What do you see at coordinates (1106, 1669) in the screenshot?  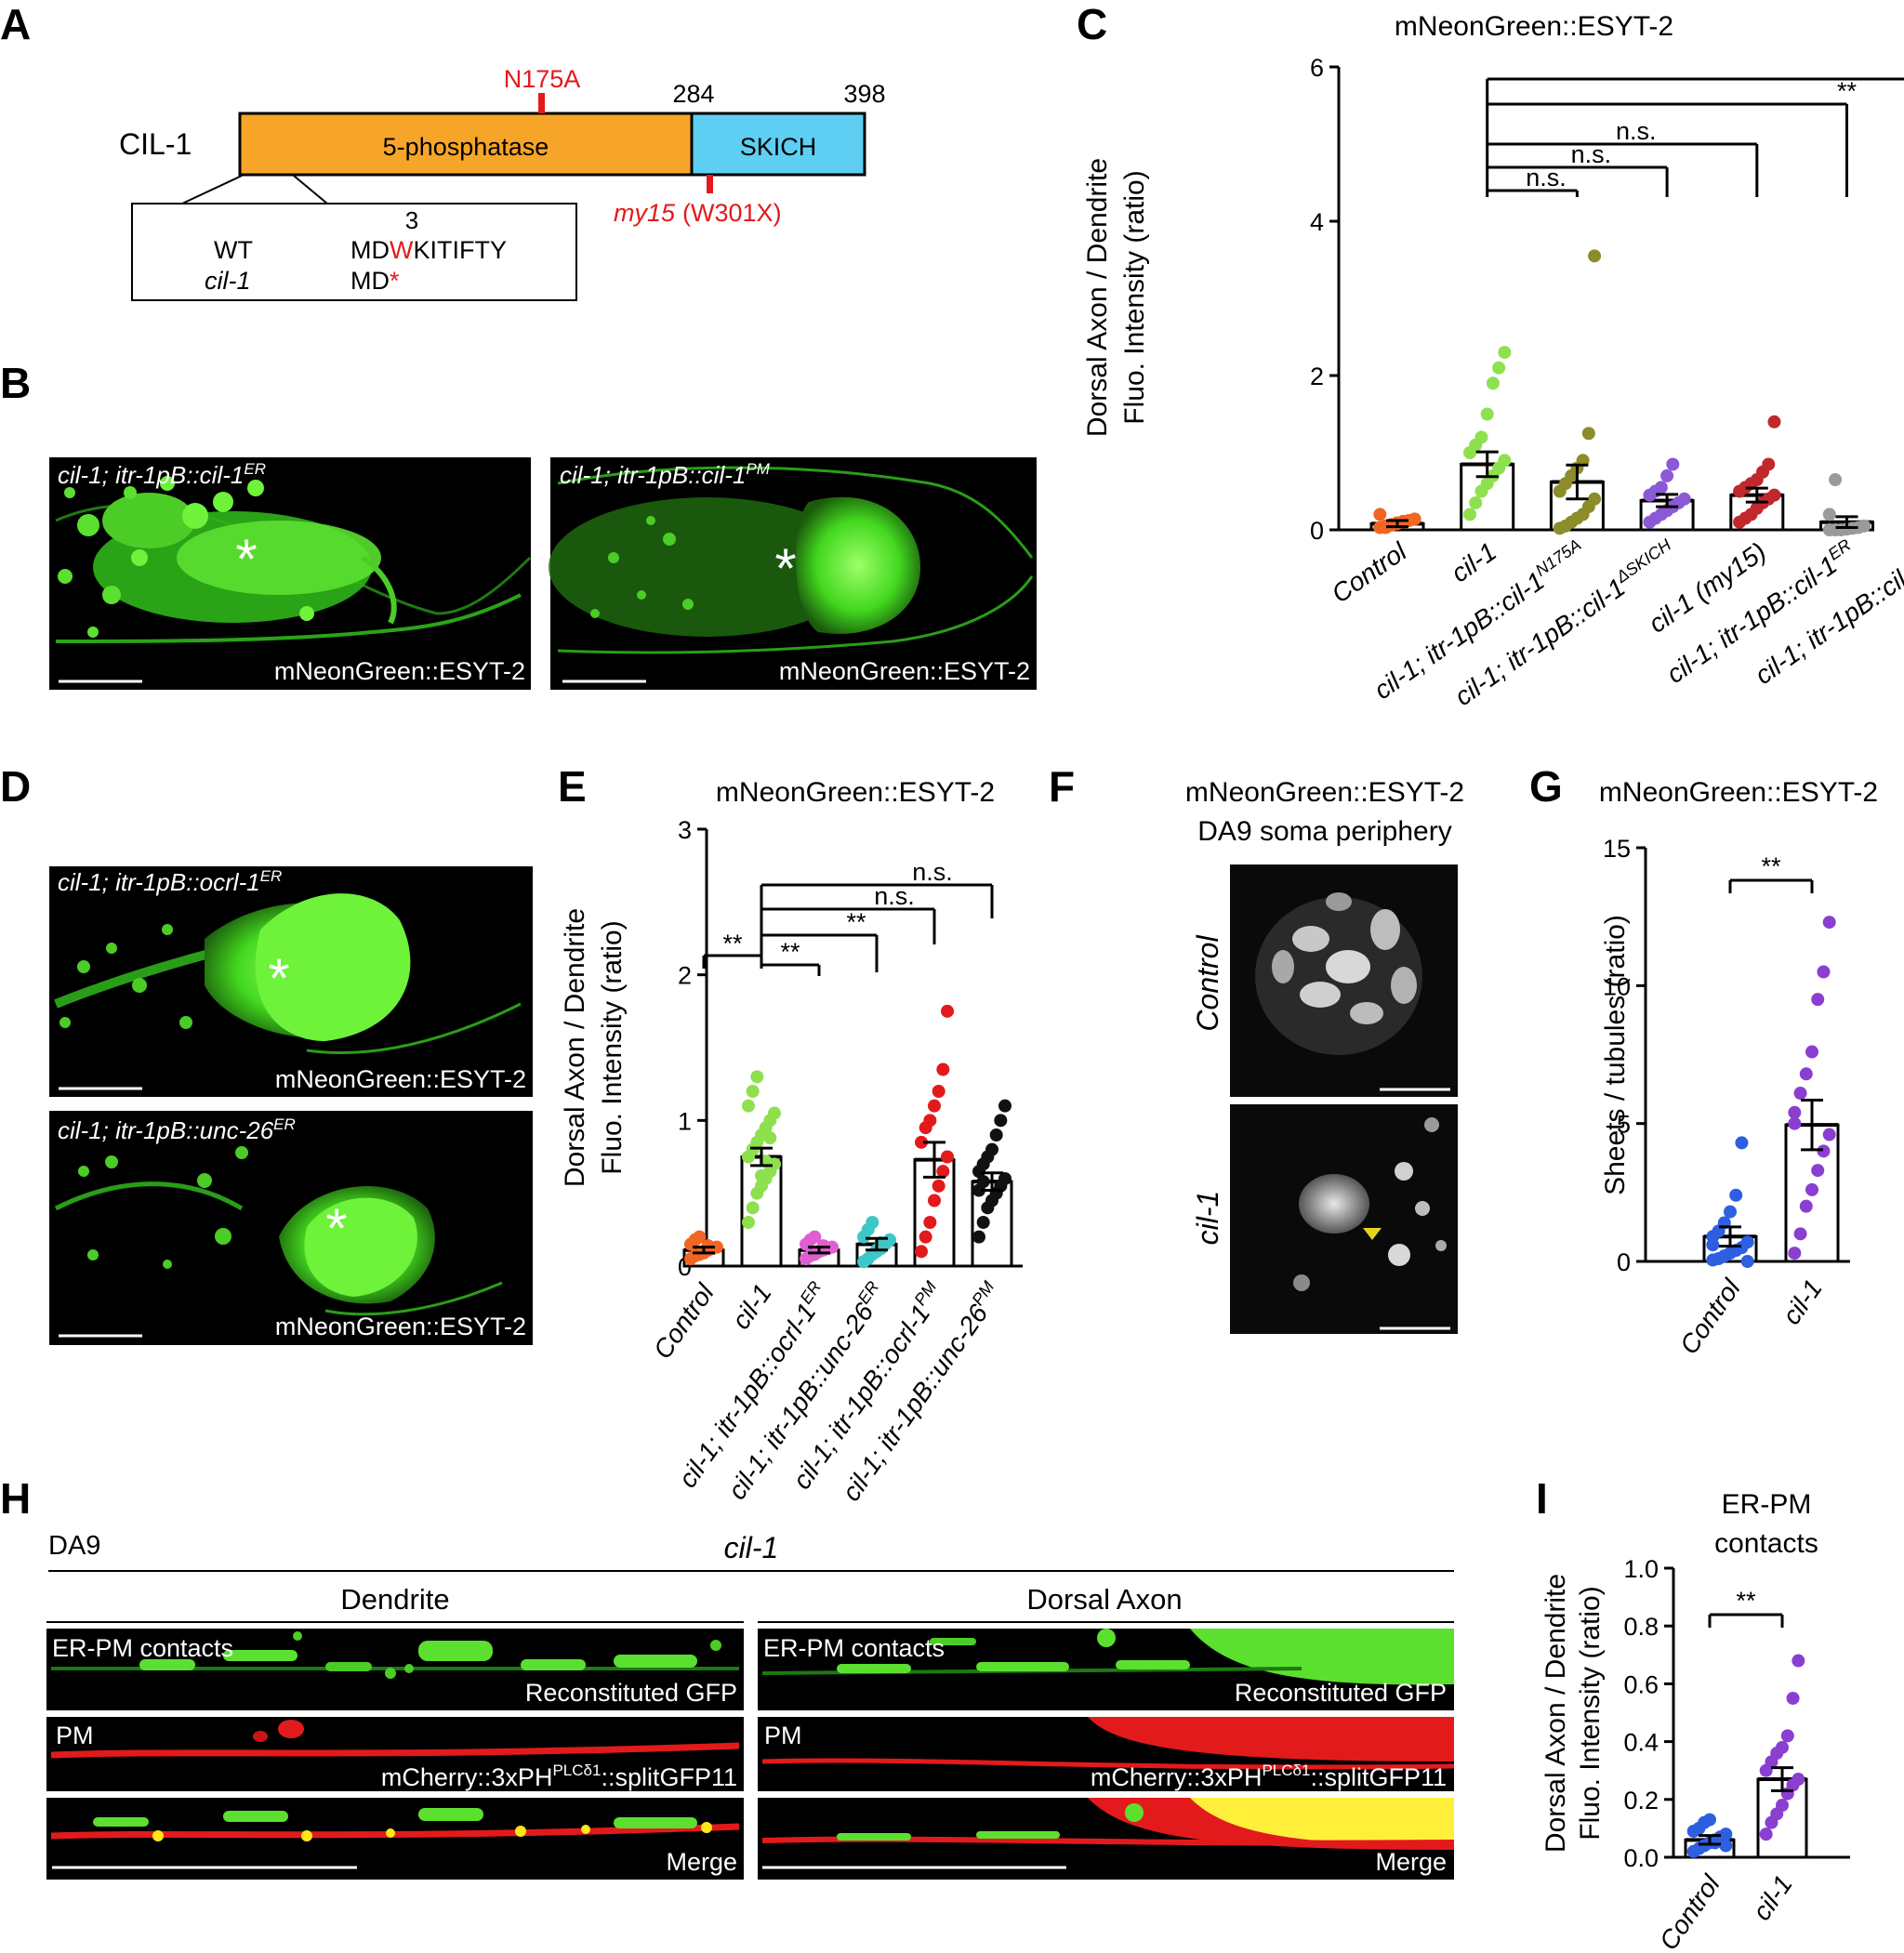 I see `h-axon-gfp` at bounding box center [1106, 1669].